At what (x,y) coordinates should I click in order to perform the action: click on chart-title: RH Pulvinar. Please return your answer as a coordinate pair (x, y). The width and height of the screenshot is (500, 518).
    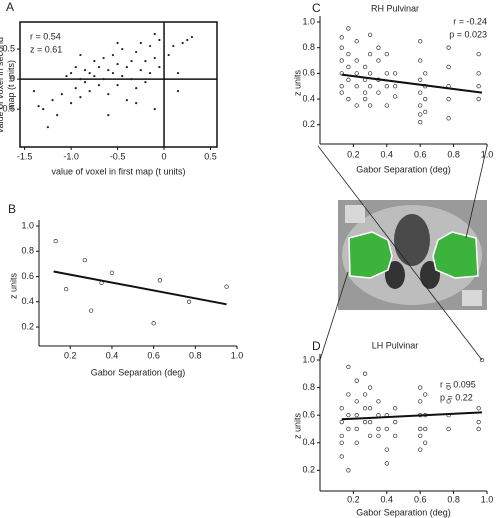
    Looking at the image, I should click on (395, 8).